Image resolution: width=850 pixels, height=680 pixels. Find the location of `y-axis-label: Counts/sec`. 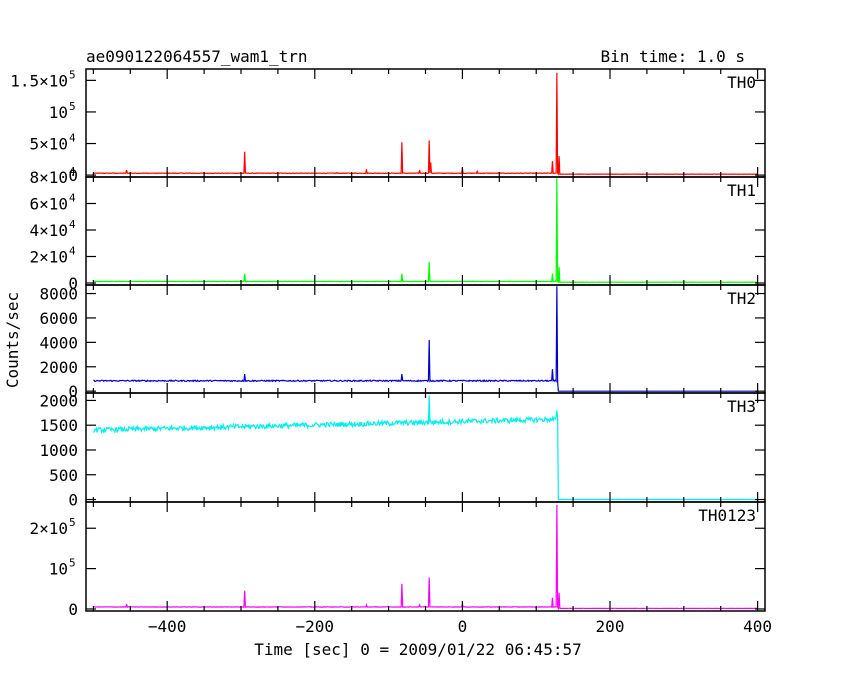

y-axis-label: Counts/sec is located at coordinates (12, 340).